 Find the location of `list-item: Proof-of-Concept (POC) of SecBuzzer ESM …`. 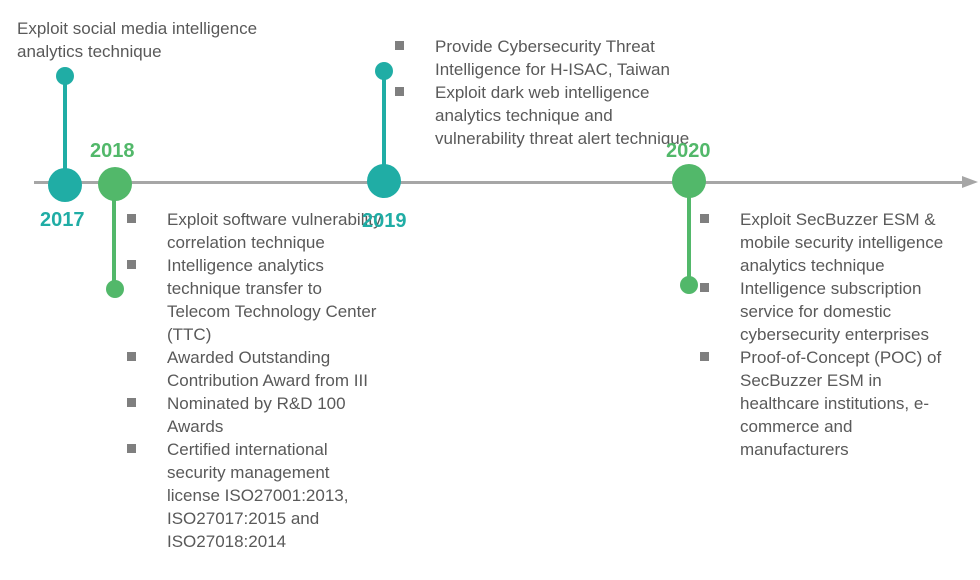

list-item: Proof-of-Concept (POC) of SecBuzzer ESM … is located at coordinates (832, 403).